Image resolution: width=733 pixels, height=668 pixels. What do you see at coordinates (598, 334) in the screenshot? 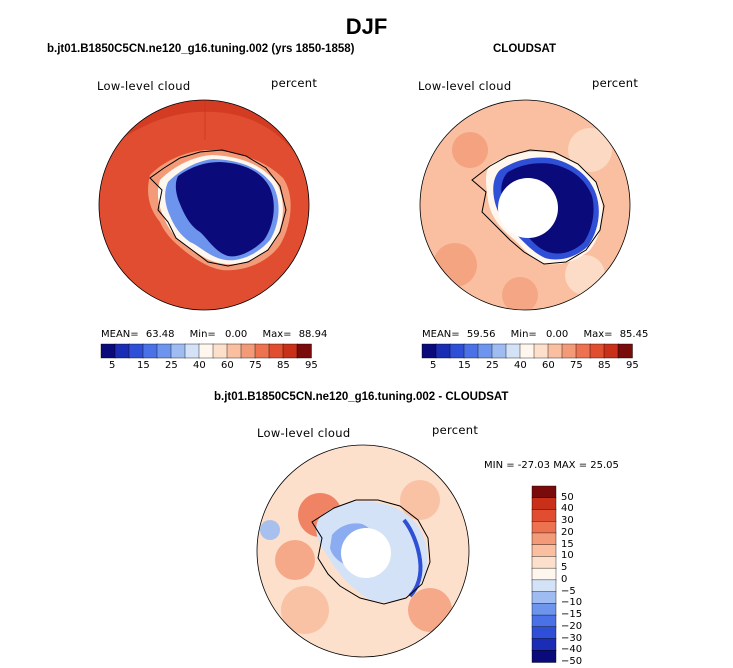
I see `top-right-max-label: Max=` at bounding box center [598, 334].